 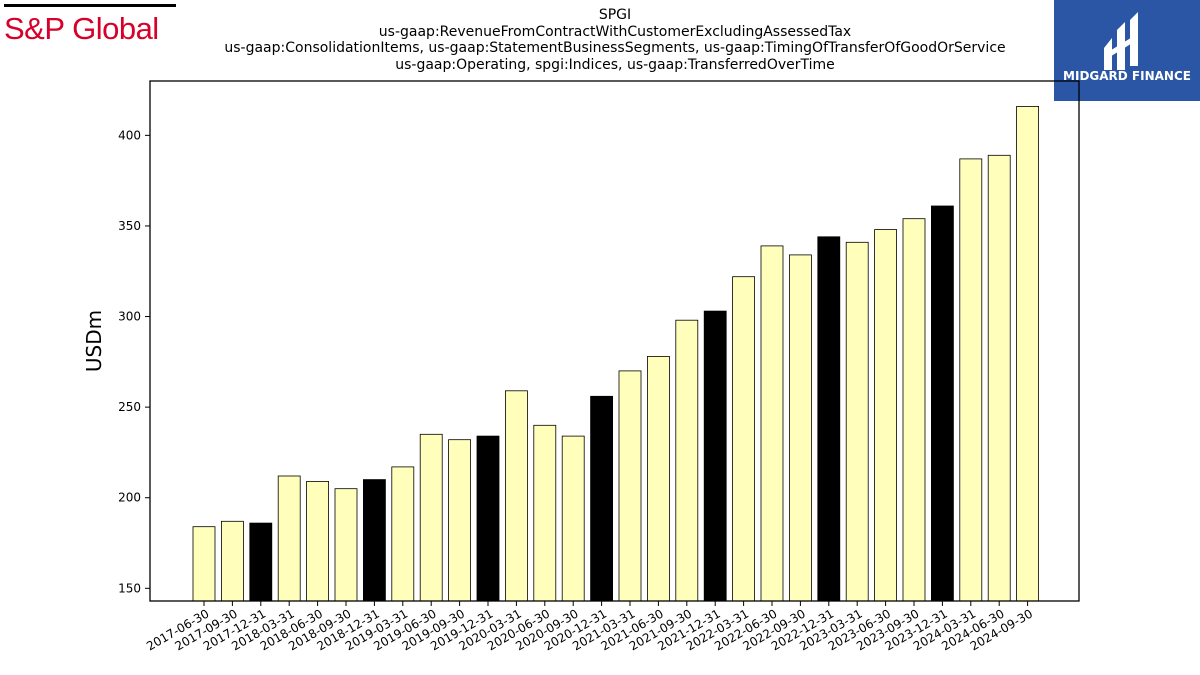 I want to click on logo-top-rule, so click(x=90, y=5).